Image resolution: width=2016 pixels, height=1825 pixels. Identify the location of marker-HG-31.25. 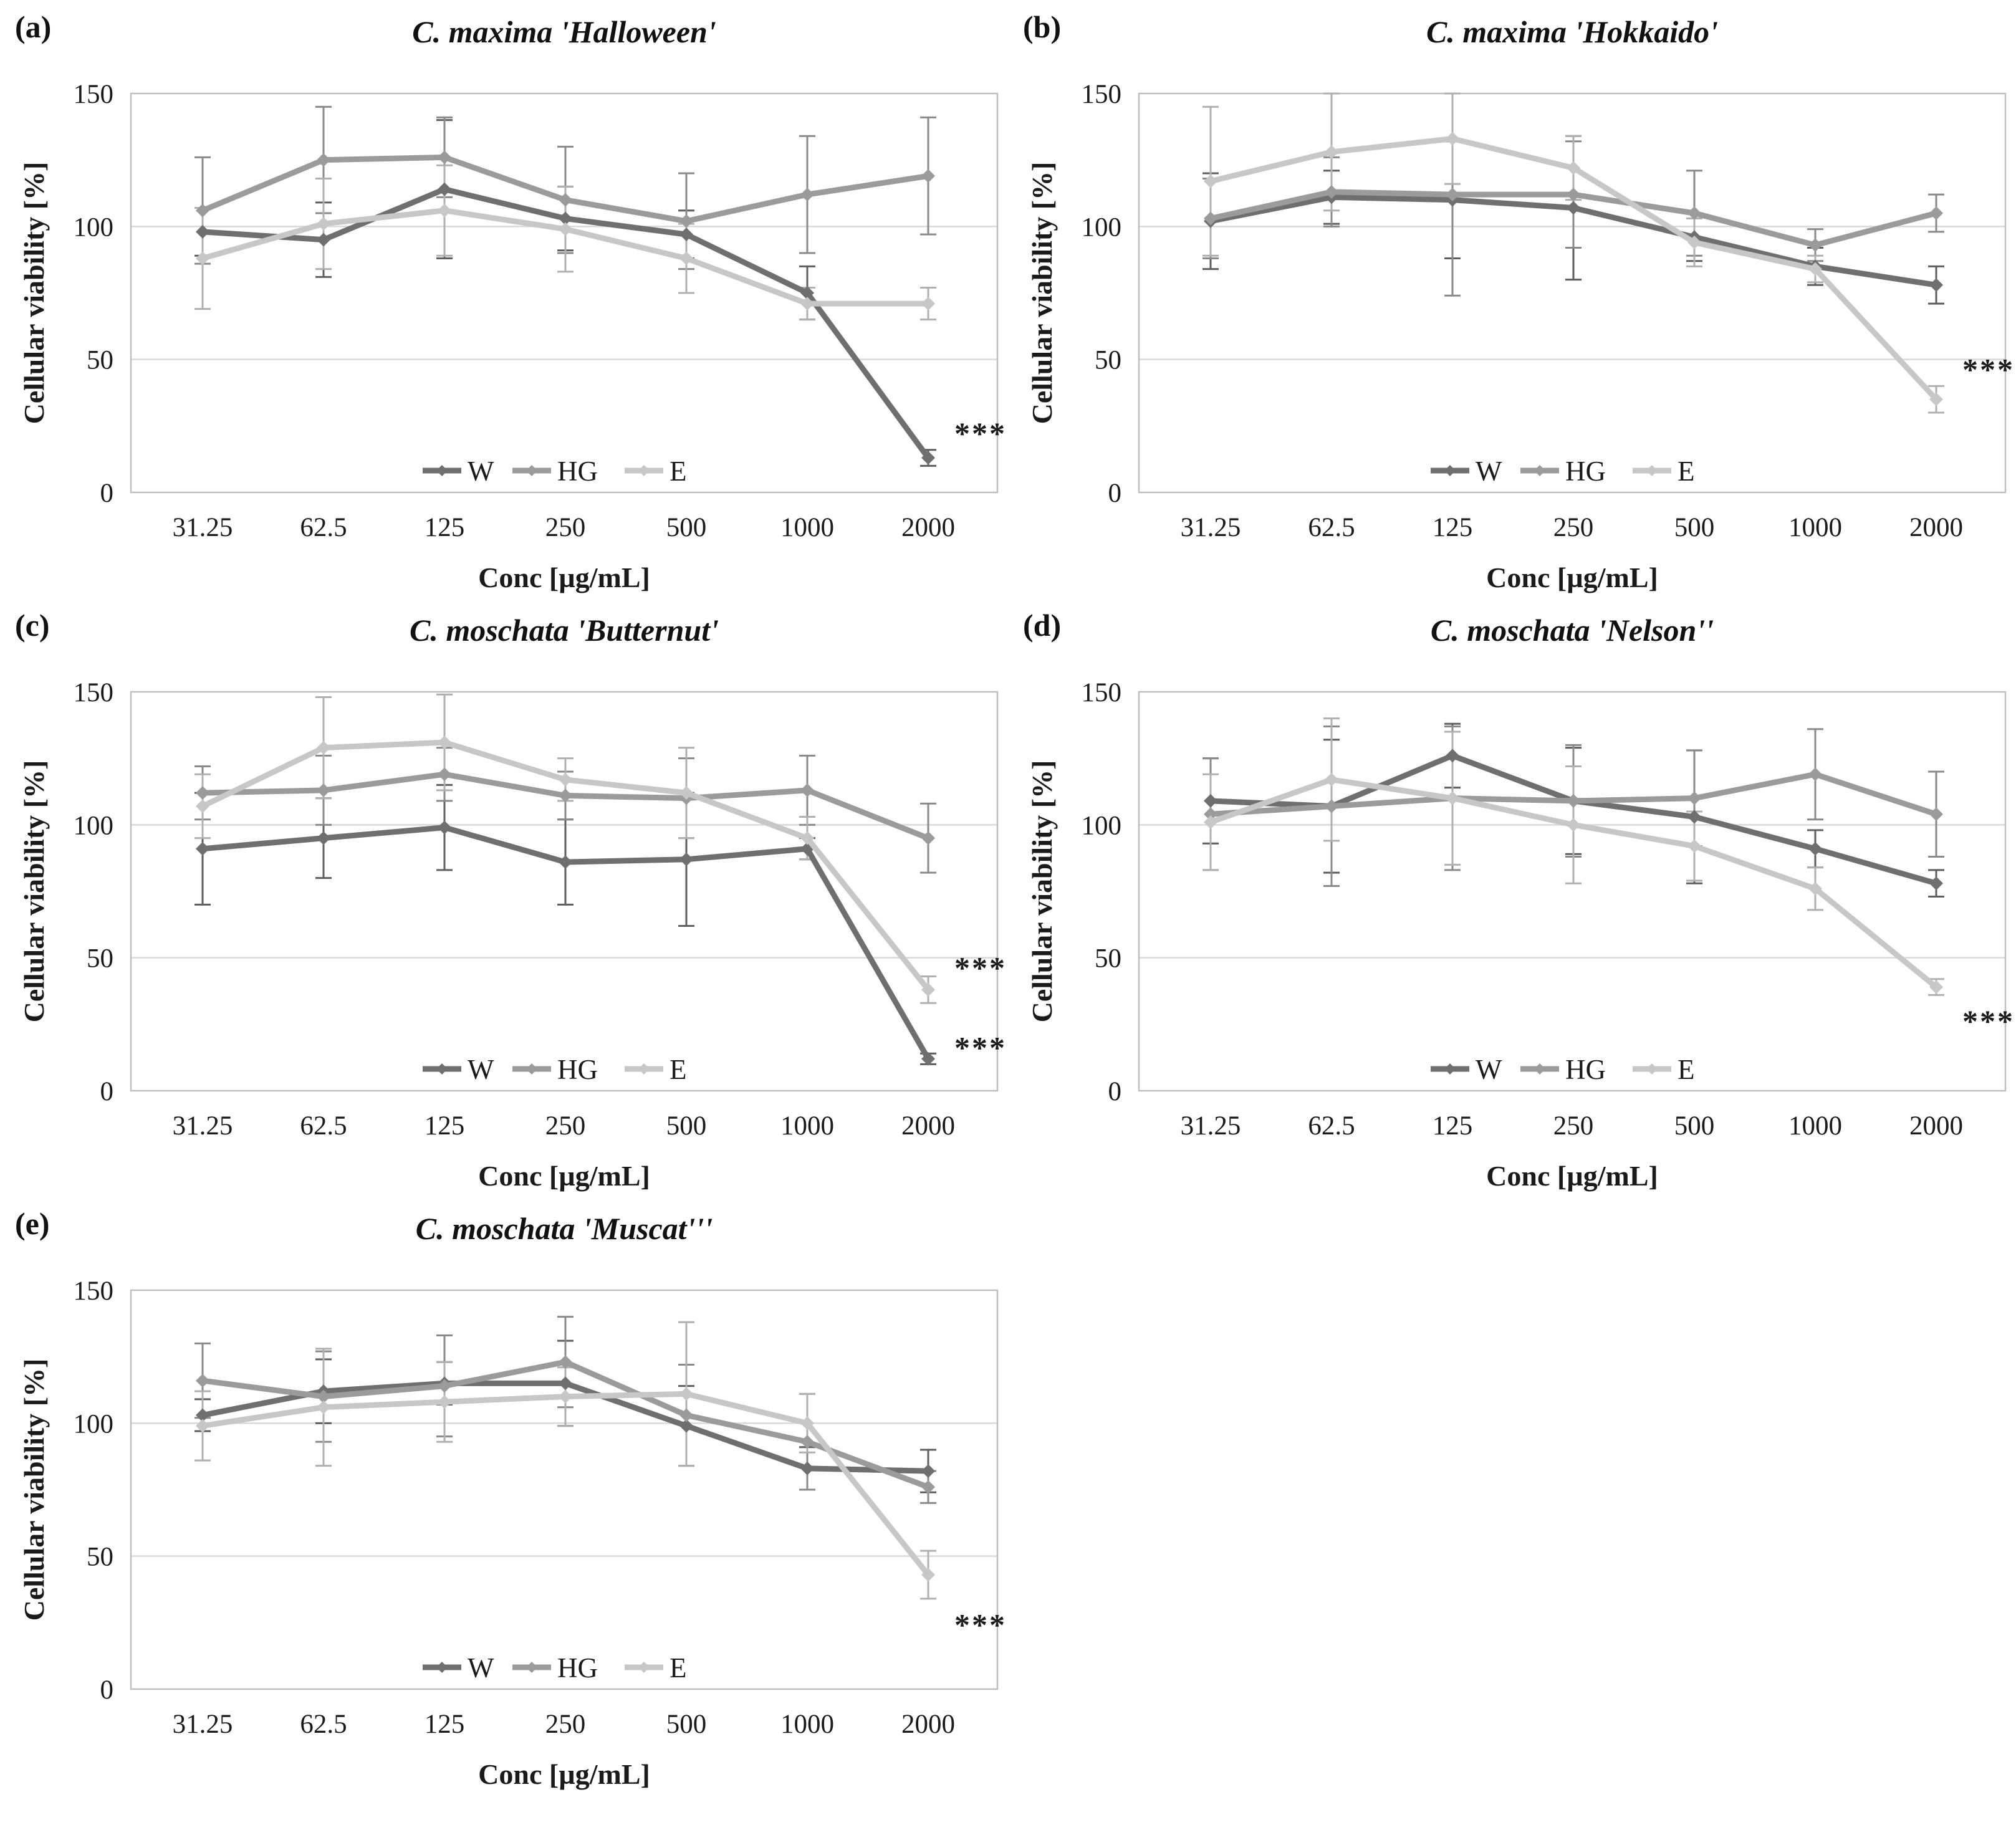
(1210, 218).